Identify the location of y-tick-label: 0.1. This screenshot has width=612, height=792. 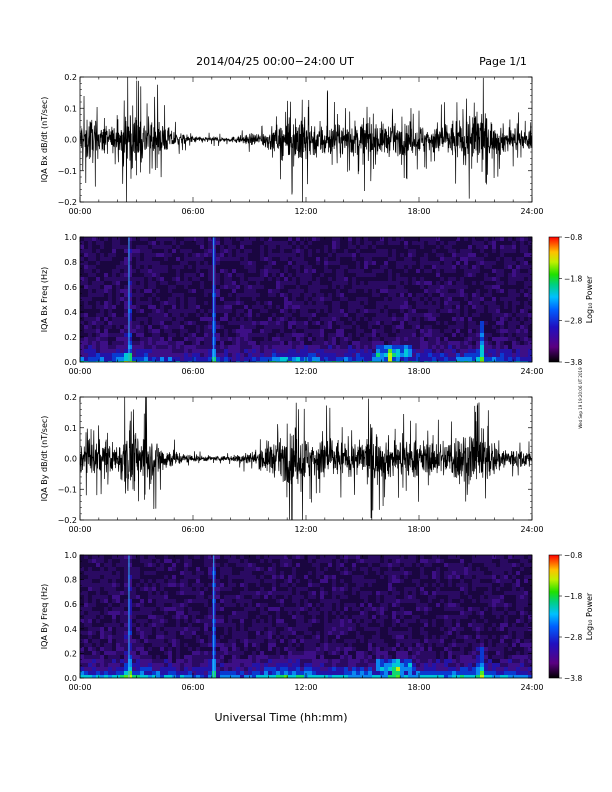
(70, 428).